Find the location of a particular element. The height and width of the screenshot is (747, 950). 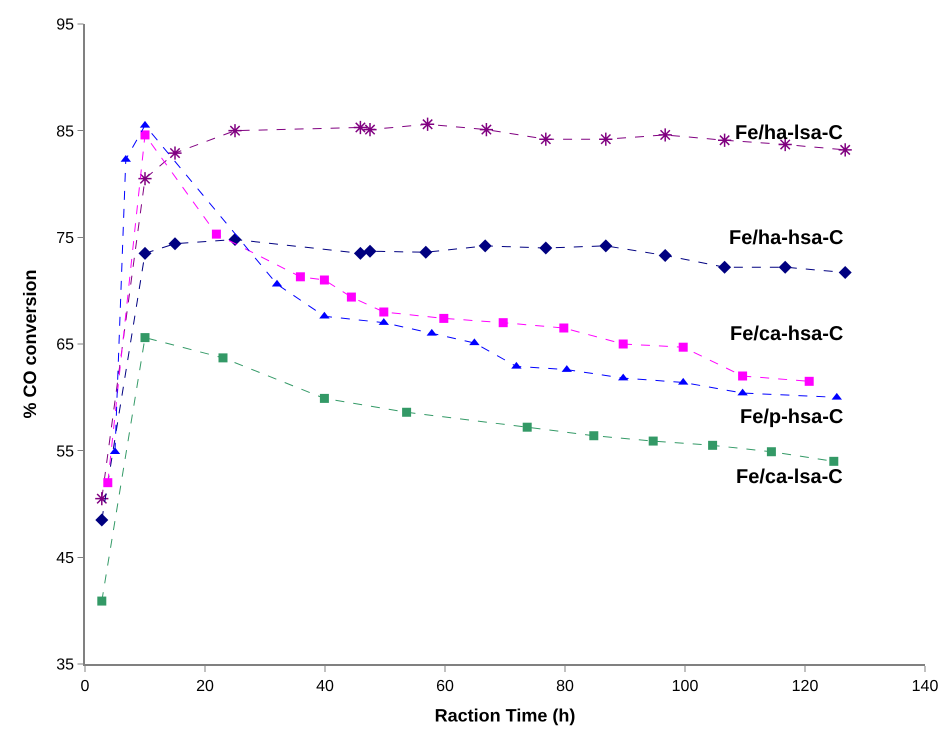

x-tick-label: 120 is located at coordinates (805, 686).